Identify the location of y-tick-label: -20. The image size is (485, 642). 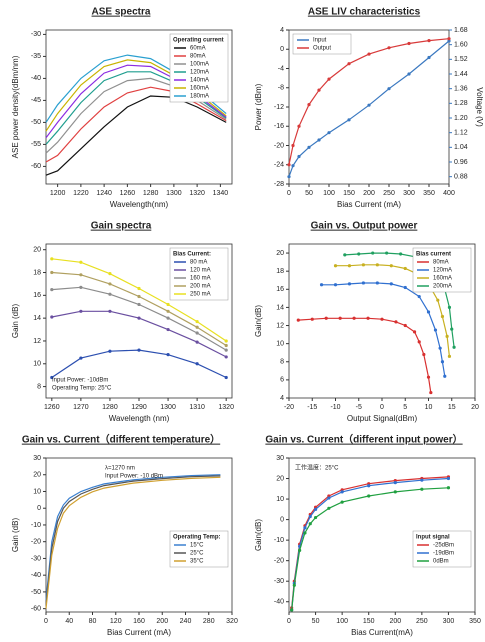
(36, 542).